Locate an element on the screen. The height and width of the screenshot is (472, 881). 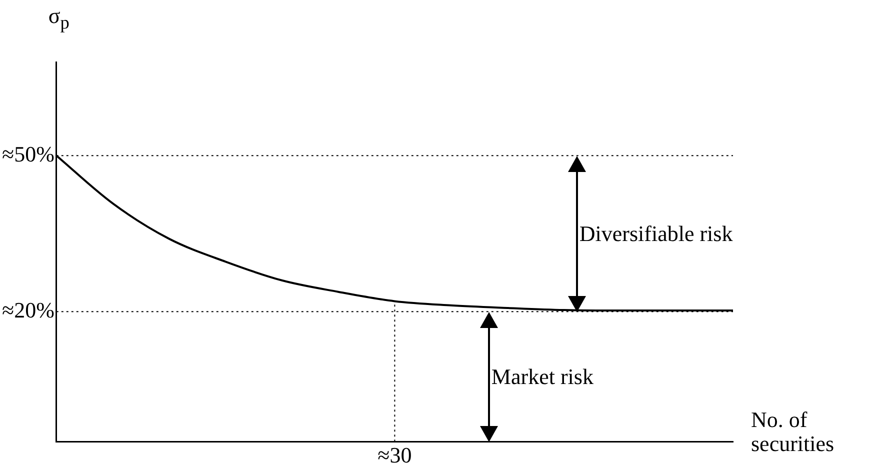
annotation: Market risk is located at coordinates (542, 376).